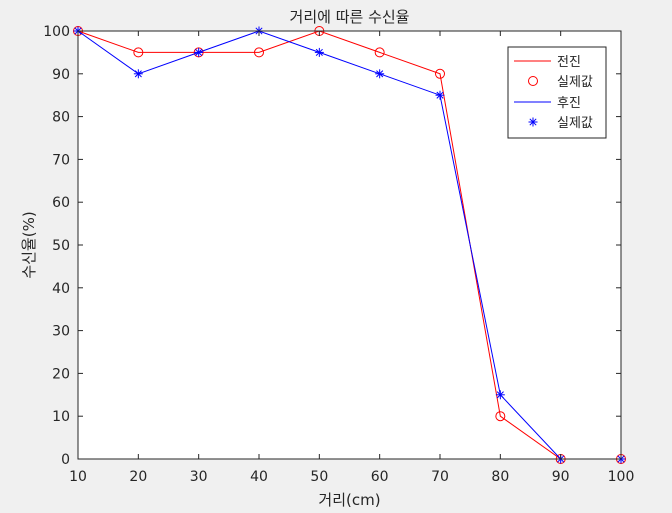 This screenshot has width=672, height=513. What do you see at coordinates (61, 118) in the screenshot?
I see `y-tick-label: 80` at bounding box center [61, 118].